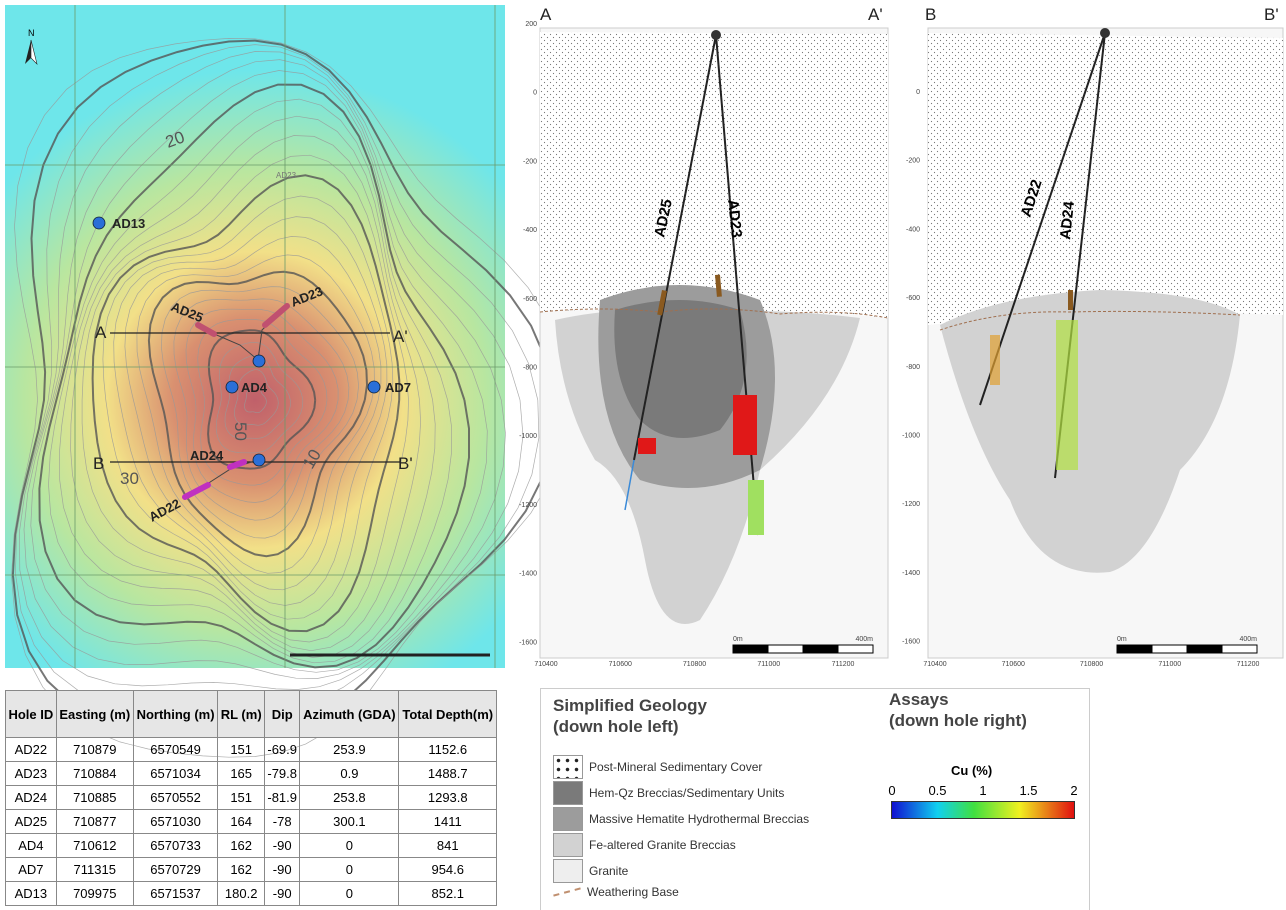 The height and width of the screenshot is (910, 1286). Describe the element at coordinates (843, 664) in the screenshot. I see `x-tick-label: 711200` at that location.